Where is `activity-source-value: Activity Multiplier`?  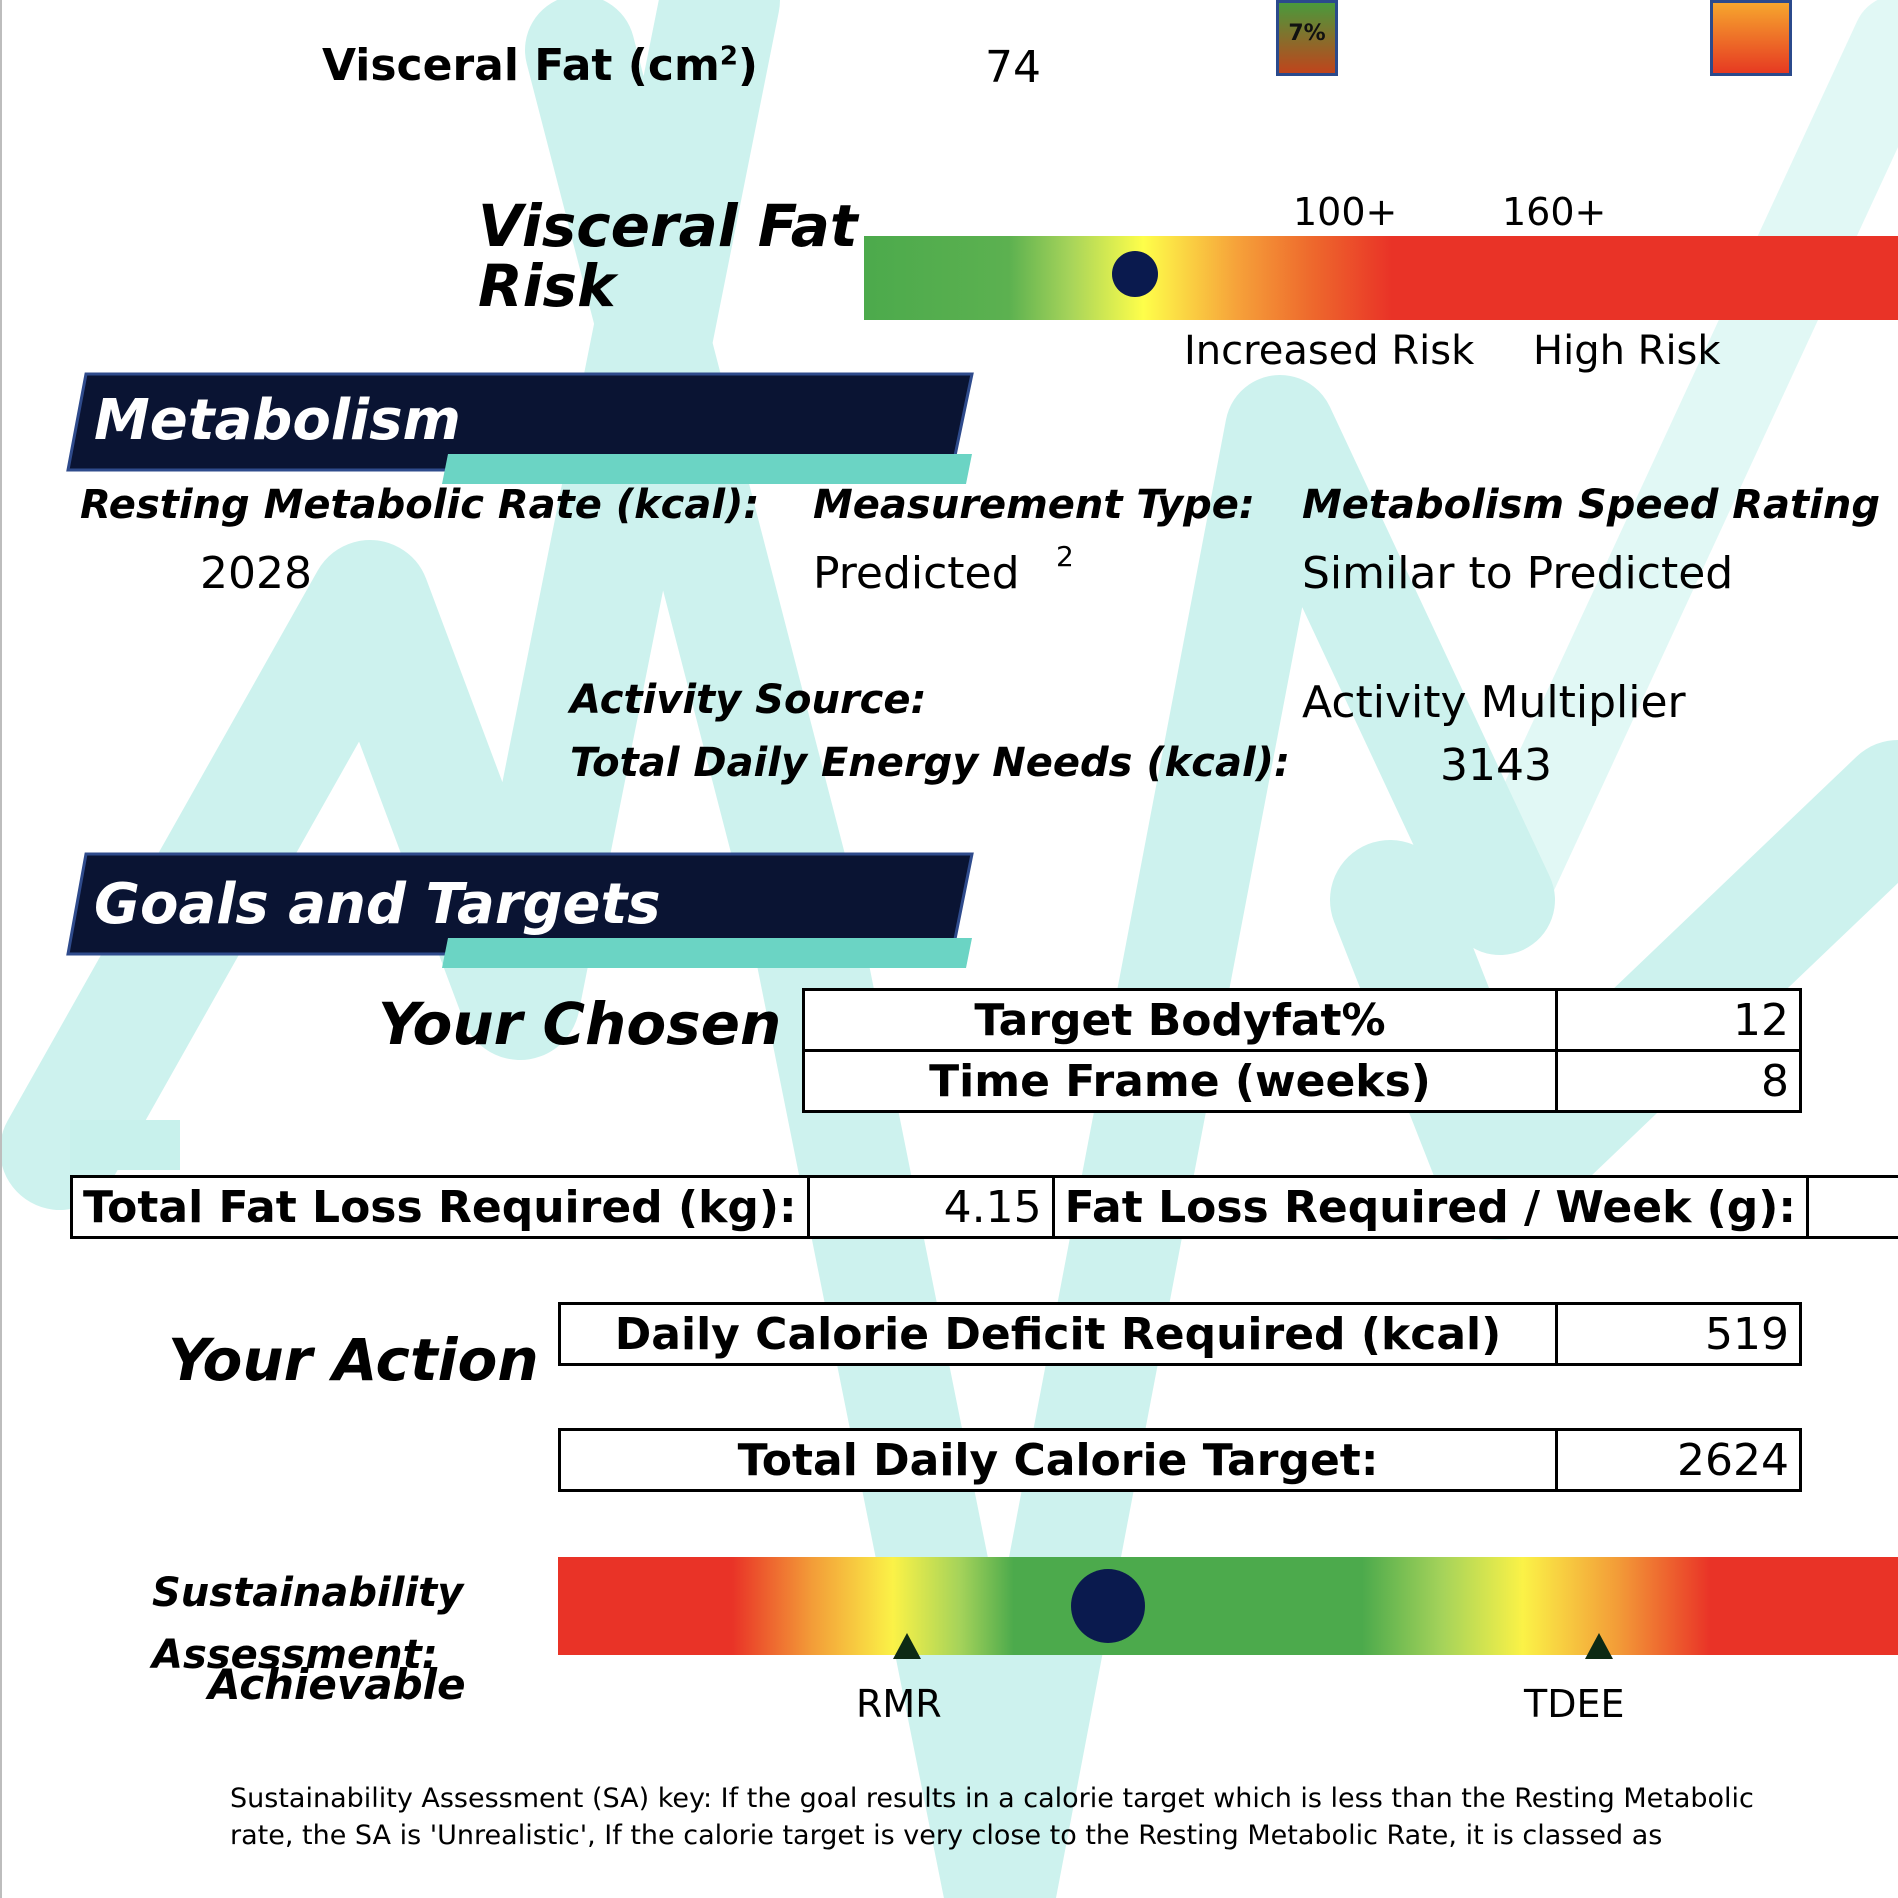
activity-source-value: Activity Multiplier is located at coordinates (1494, 702).